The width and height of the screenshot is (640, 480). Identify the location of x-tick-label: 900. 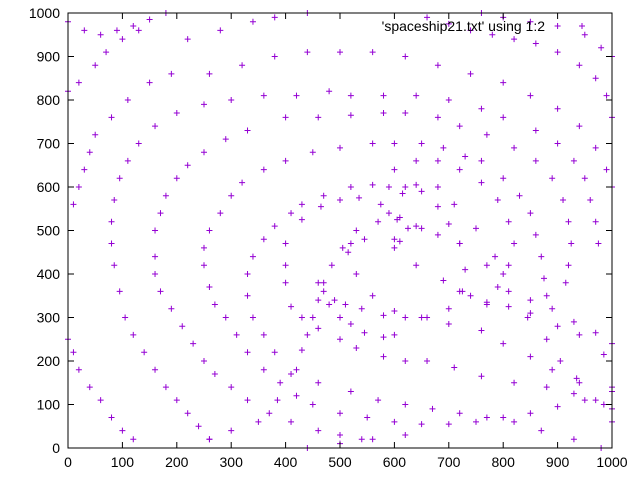
(558, 462).